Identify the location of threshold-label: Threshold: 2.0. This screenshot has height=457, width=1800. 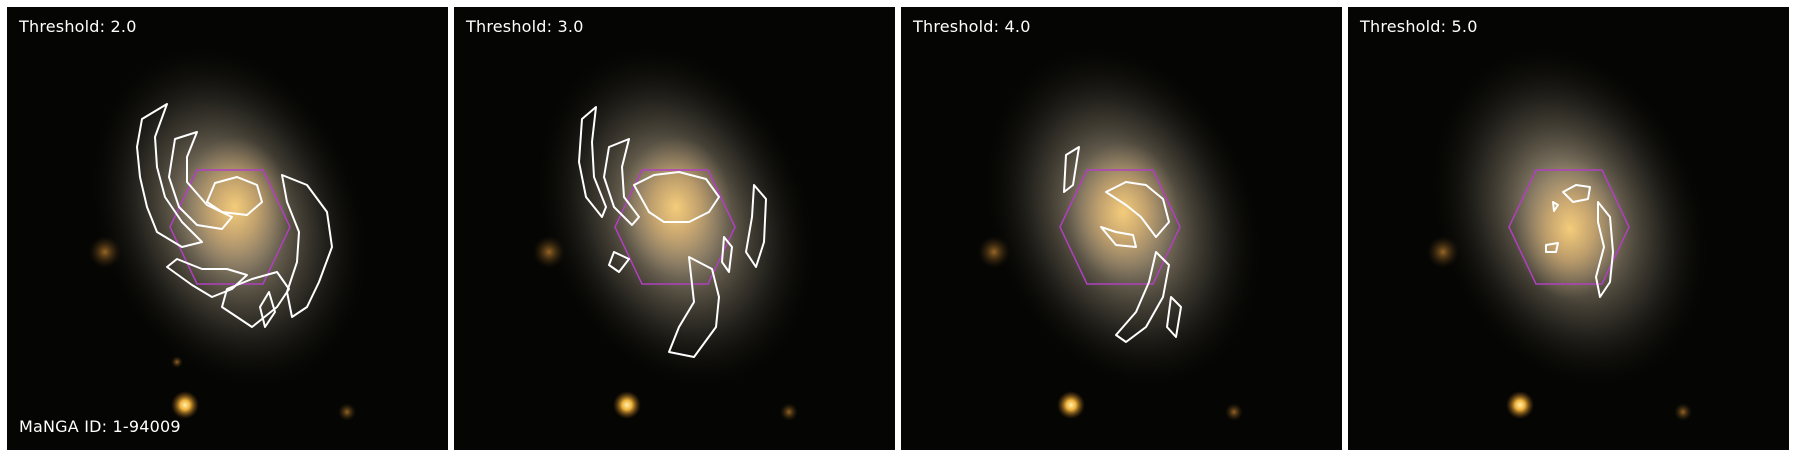
(78, 26).